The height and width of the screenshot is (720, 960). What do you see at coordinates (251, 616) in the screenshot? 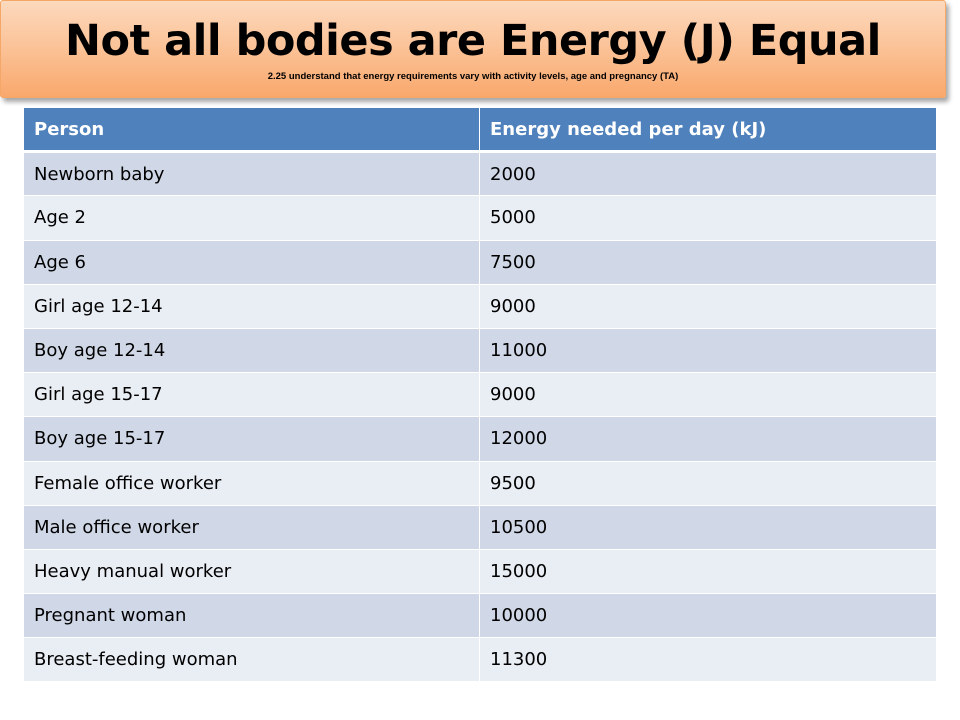
I see `cell-person: Pregnant woman` at bounding box center [251, 616].